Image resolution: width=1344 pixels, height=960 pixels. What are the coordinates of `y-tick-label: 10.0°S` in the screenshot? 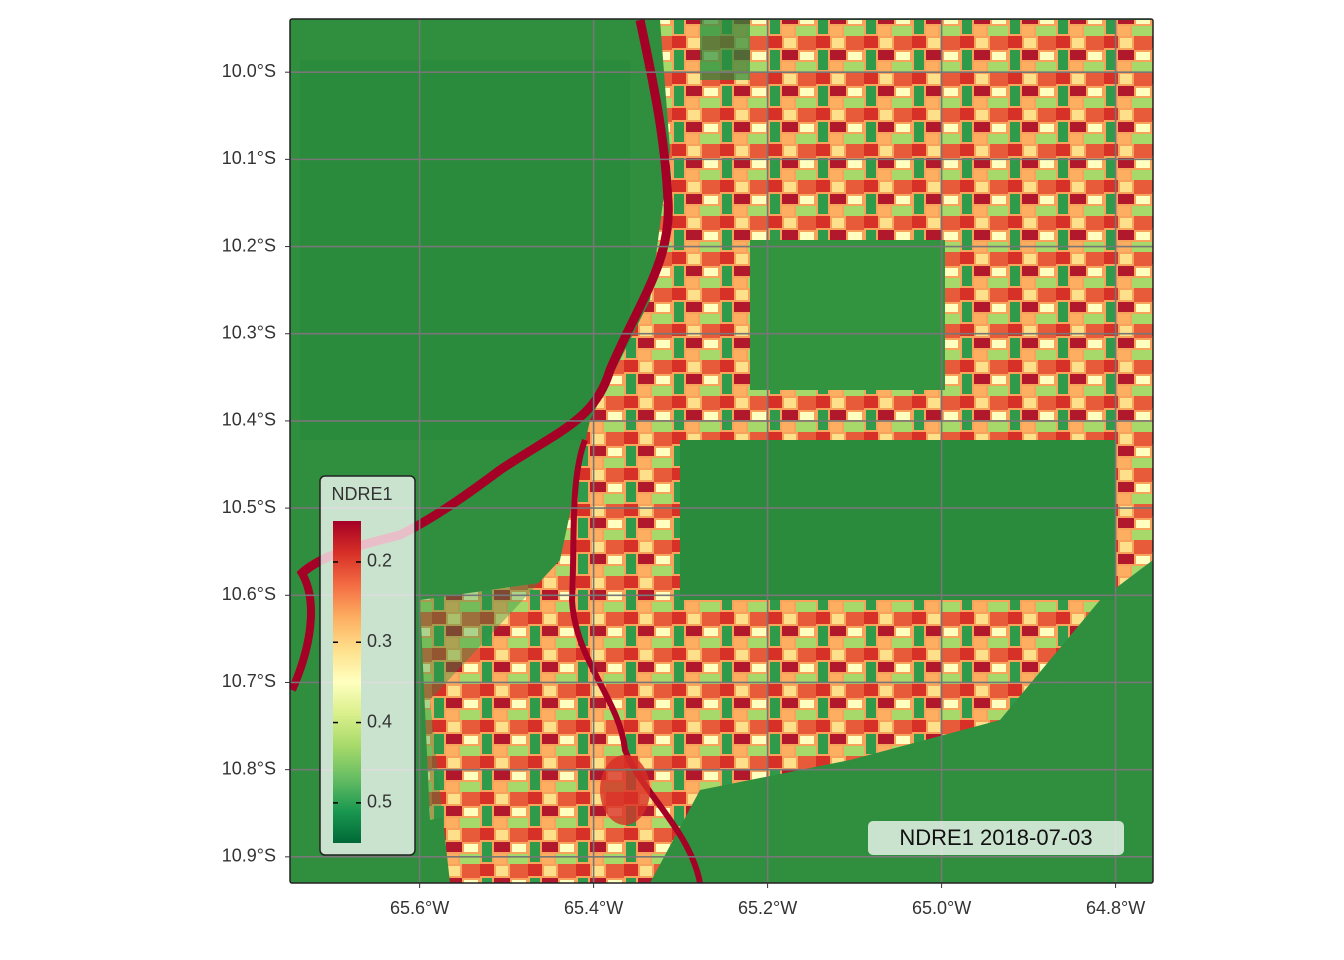 It's located at (249, 71).